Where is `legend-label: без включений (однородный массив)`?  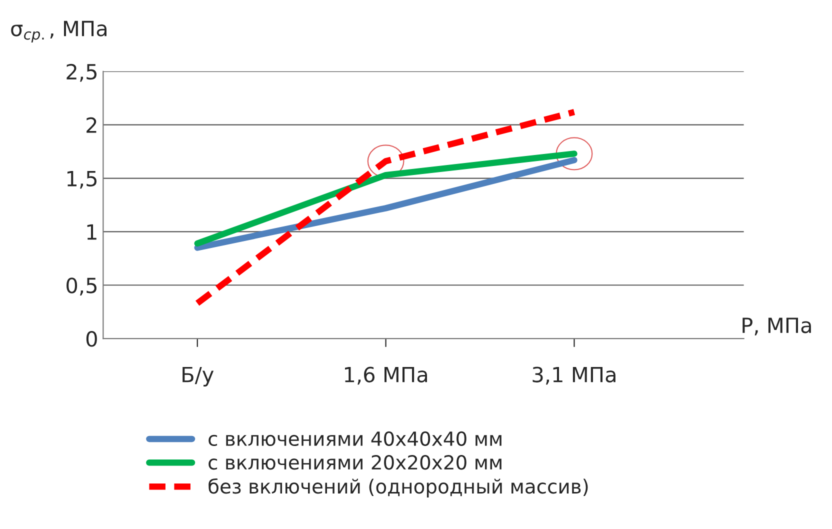
legend-label: без включений (однородный массив) is located at coordinates (398, 488).